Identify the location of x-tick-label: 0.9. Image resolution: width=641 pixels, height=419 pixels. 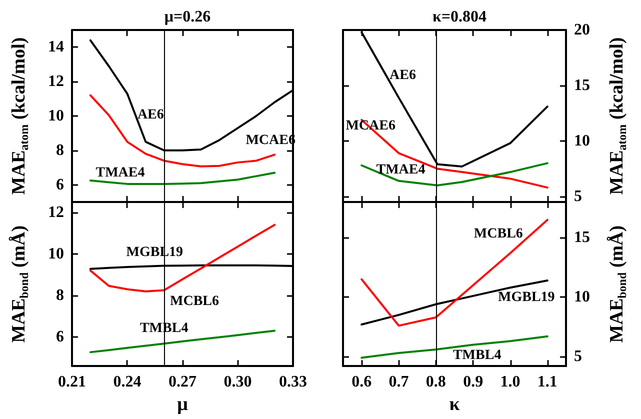
(473, 382).